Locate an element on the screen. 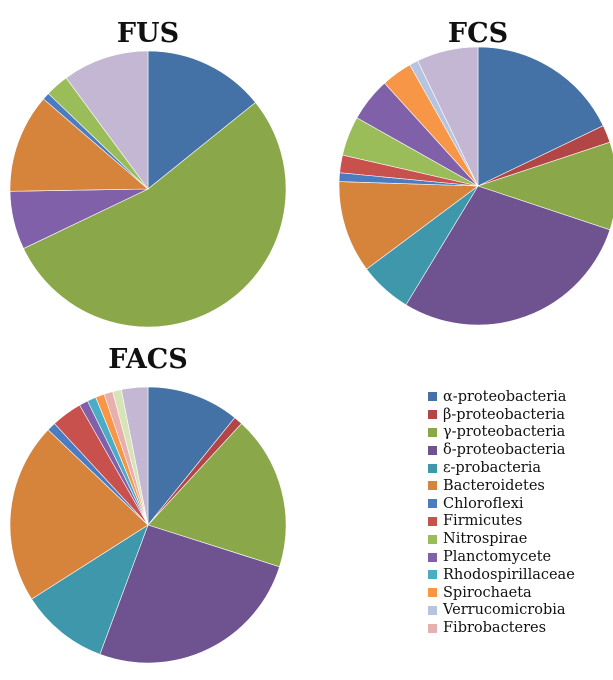  legend-label: Fibrobacteres is located at coordinates (495, 628).